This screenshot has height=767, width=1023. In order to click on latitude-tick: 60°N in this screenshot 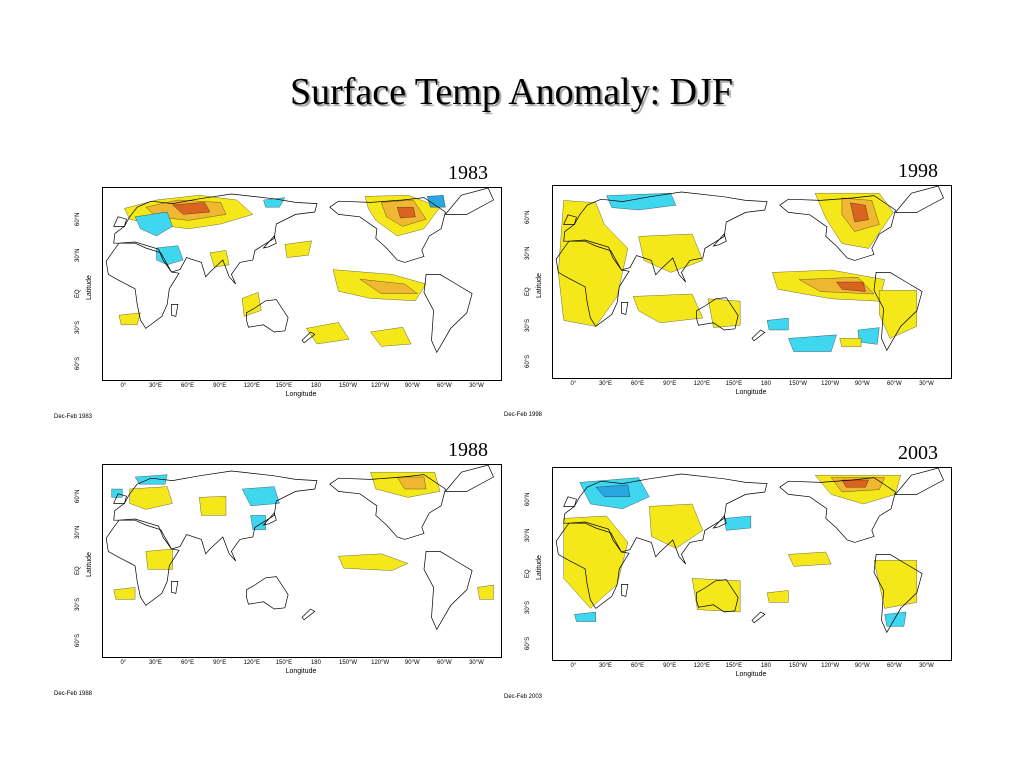, I will do `click(528, 217)`.